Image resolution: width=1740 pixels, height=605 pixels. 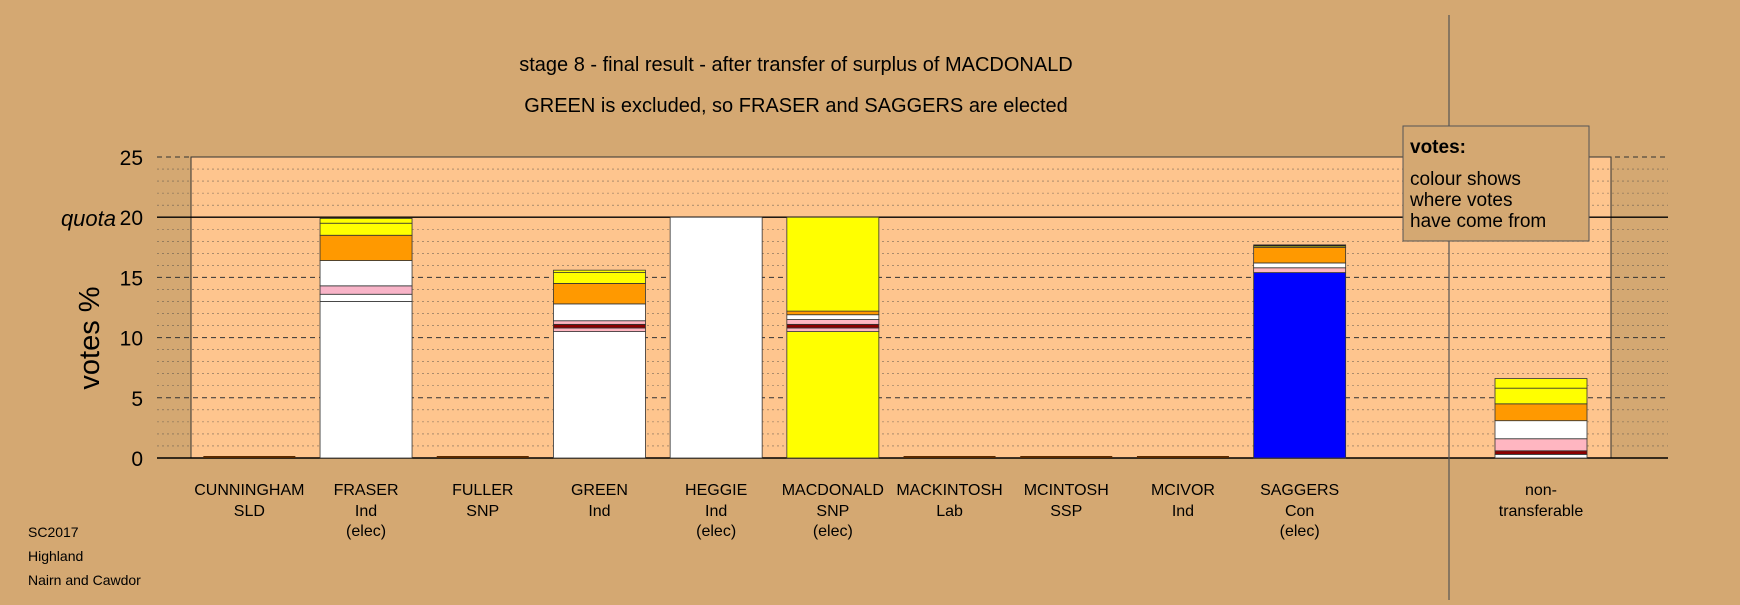 I want to click on quota-label: quota, so click(x=88, y=218).